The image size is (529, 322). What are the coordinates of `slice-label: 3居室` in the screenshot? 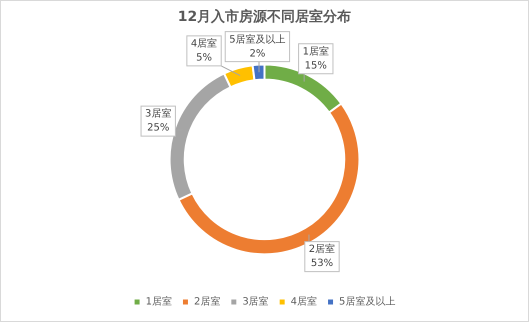 It's located at (158, 114).